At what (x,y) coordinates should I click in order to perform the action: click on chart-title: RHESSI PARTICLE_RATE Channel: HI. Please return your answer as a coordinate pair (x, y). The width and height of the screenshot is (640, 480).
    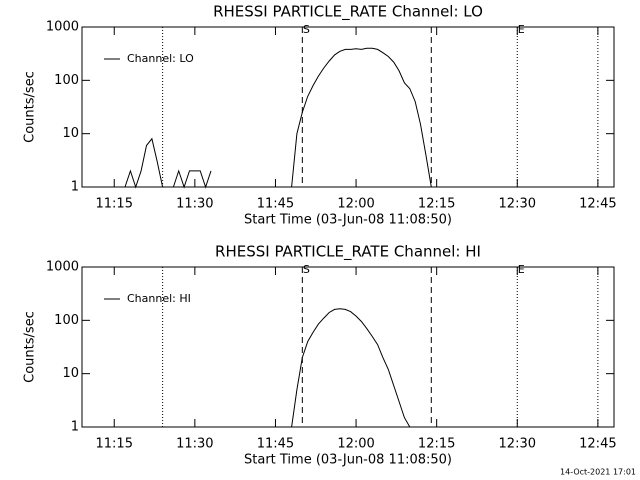
    Looking at the image, I should click on (348, 252).